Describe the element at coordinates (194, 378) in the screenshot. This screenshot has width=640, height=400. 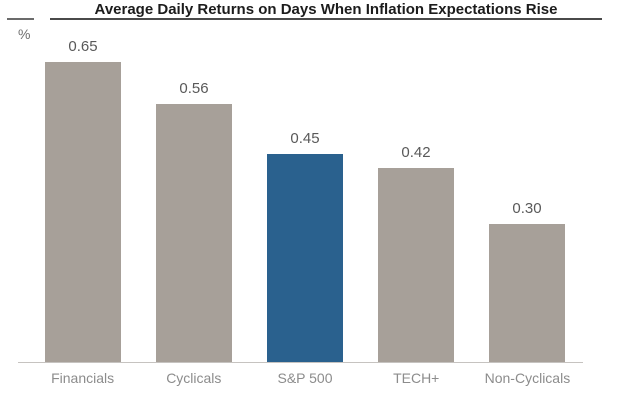
I see `category-label: Cyclicals` at that location.